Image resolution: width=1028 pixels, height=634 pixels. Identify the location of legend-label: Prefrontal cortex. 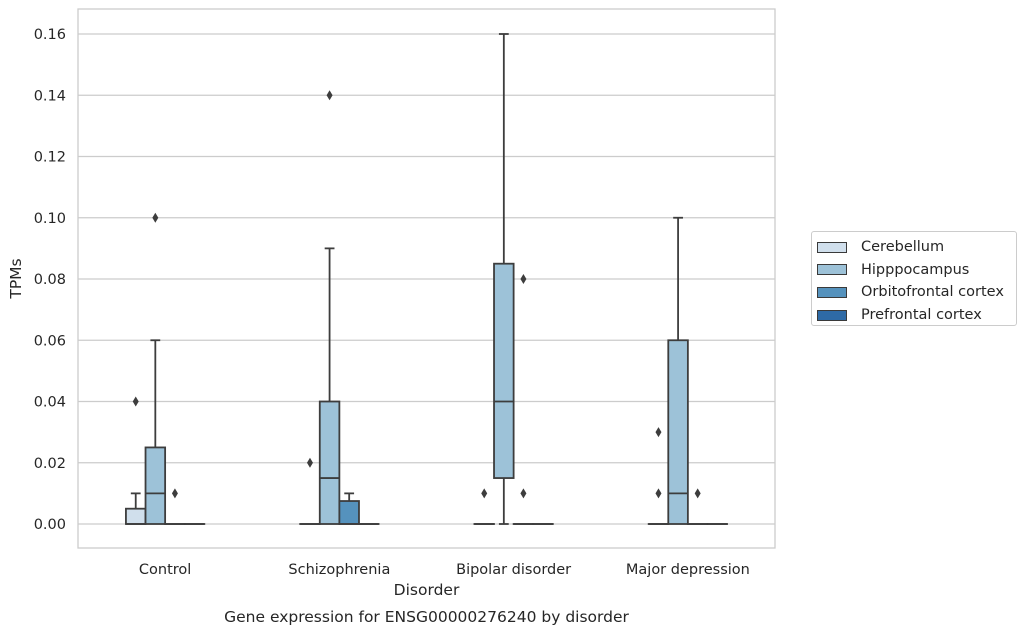
(921, 315).